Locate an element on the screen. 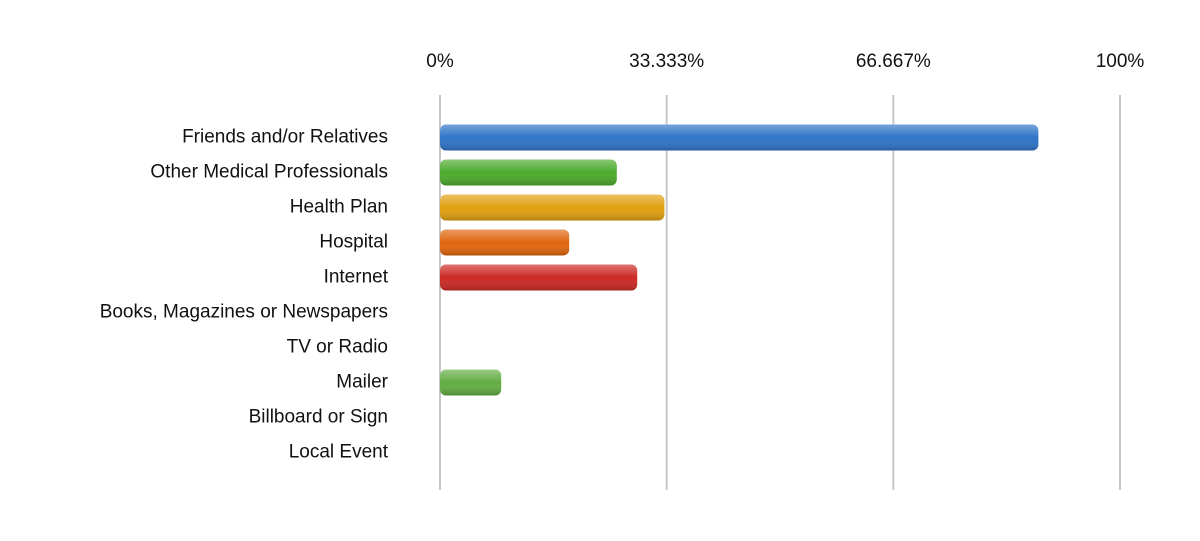 The width and height of the screenshot is (1200, 541). x-tick-label: 100% is located at coordinates (1120, 61).